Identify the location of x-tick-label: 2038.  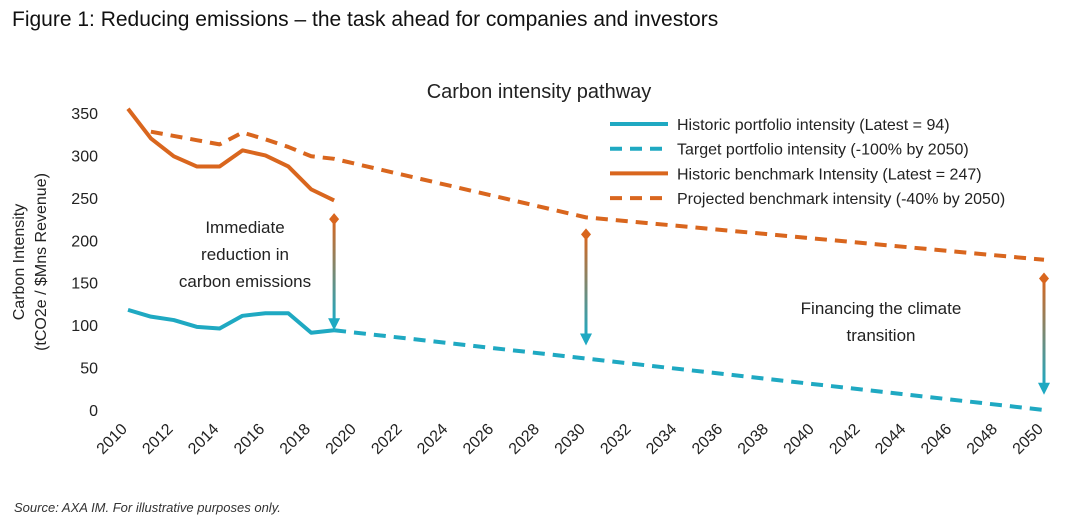
(753, 439).